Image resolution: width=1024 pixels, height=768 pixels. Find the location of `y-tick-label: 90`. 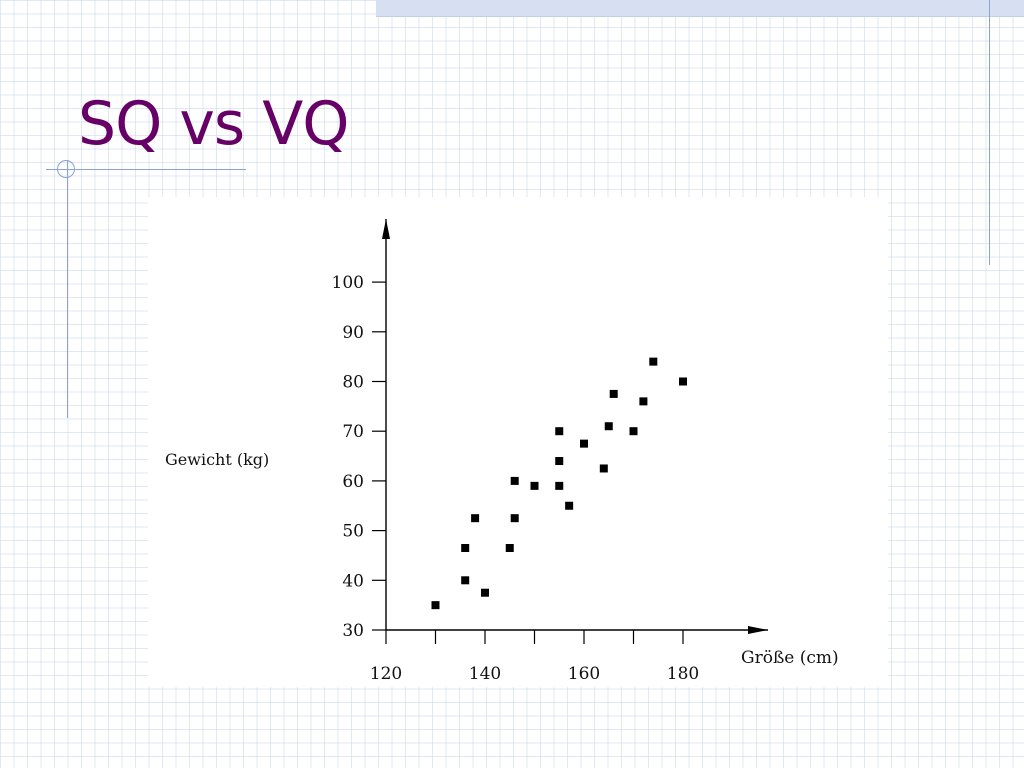

y-tick-label: 90 is located at coordinates (353, 333).